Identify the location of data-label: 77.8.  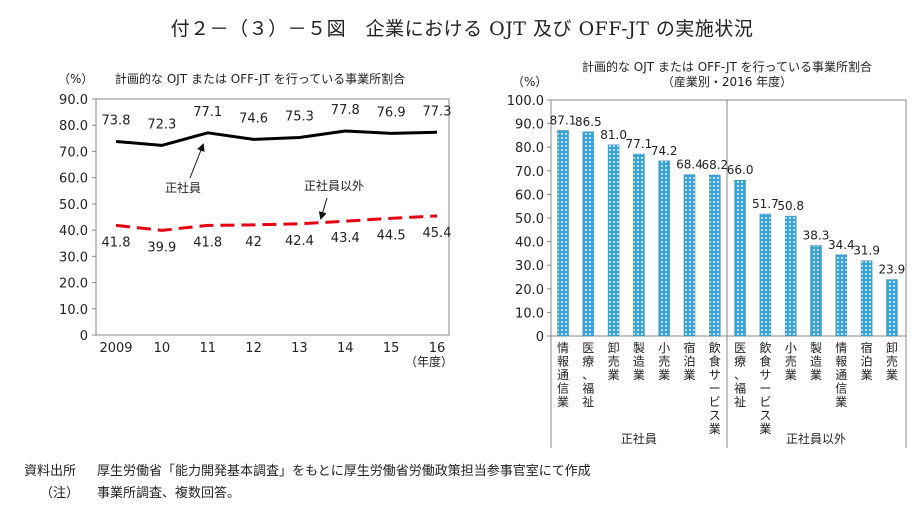
(345, 110).